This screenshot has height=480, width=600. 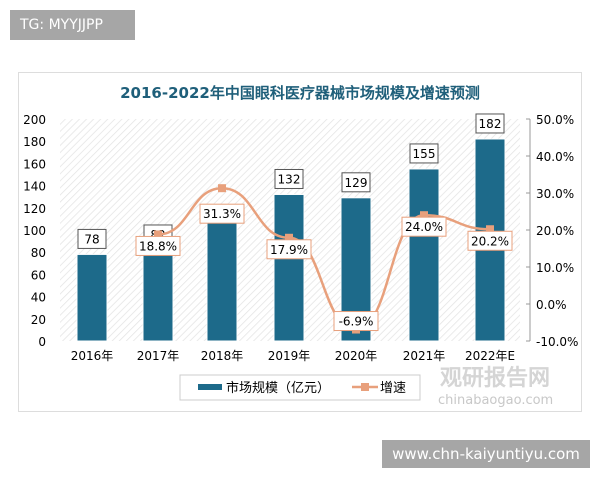 I want to click on growth-label: 20.2%, so click(x=490, y=241).